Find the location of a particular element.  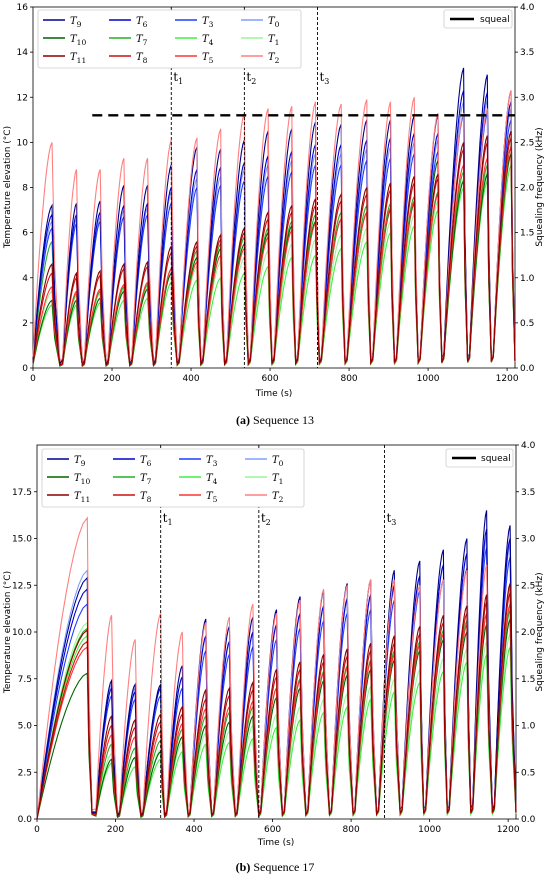

x-tick-label-1000-a: 1000 is located at coordinates (428, 379).